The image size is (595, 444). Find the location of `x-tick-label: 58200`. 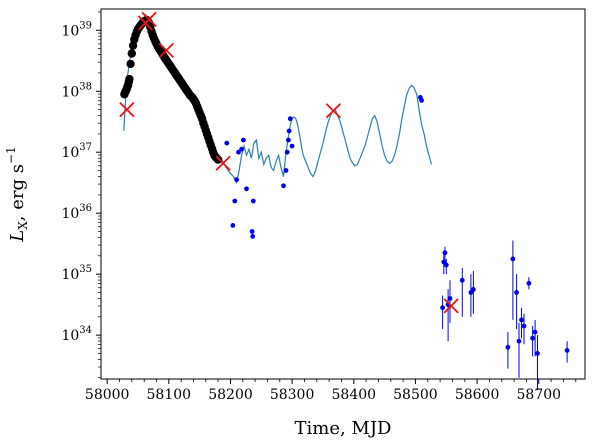

x-tick-label: 58200 is located at coordinates (230, 395).